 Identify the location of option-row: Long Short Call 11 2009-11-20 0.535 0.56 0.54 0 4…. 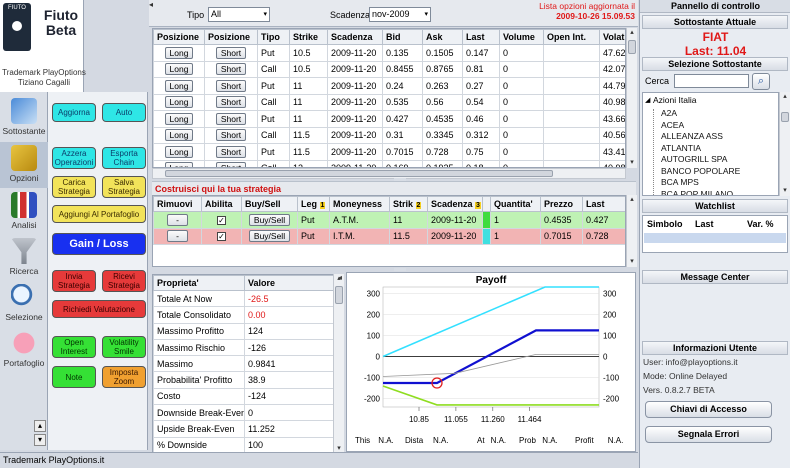
(389, 102).